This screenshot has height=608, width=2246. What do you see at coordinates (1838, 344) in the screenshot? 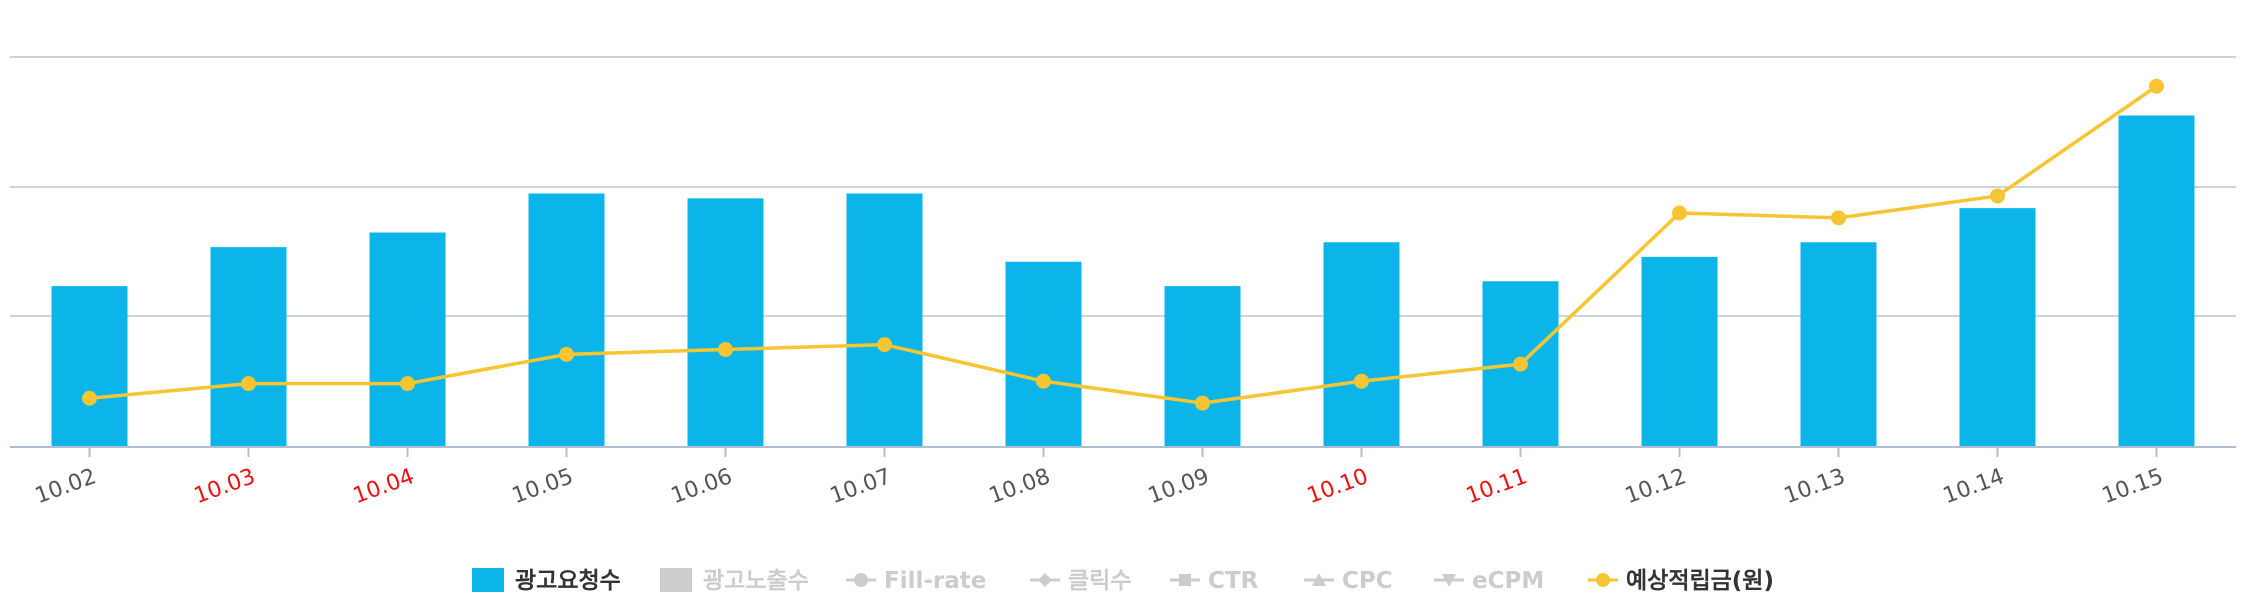
I see `bar-10.13` at bounding box center [1838, 344].